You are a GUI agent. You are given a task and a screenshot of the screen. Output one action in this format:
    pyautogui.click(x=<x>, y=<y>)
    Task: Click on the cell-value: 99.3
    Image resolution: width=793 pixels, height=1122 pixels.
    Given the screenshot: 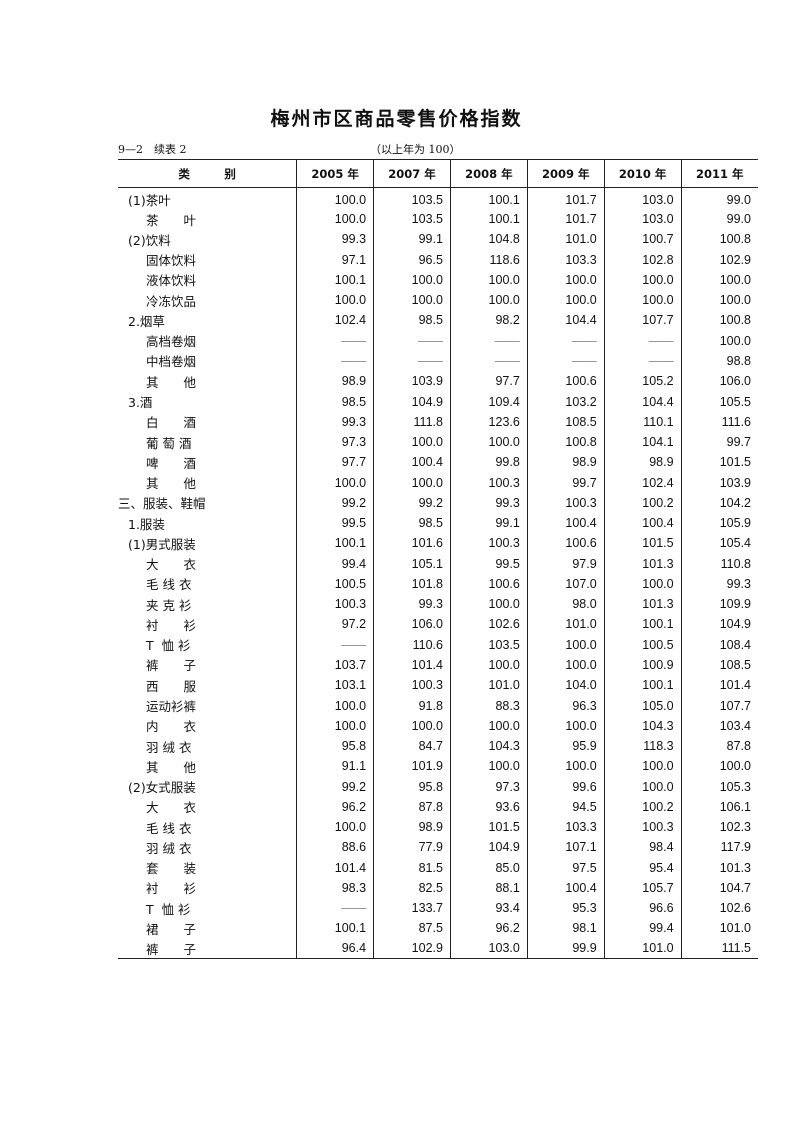 What is the action you would take?
    pyautogui.click(x=412, y=604)
    